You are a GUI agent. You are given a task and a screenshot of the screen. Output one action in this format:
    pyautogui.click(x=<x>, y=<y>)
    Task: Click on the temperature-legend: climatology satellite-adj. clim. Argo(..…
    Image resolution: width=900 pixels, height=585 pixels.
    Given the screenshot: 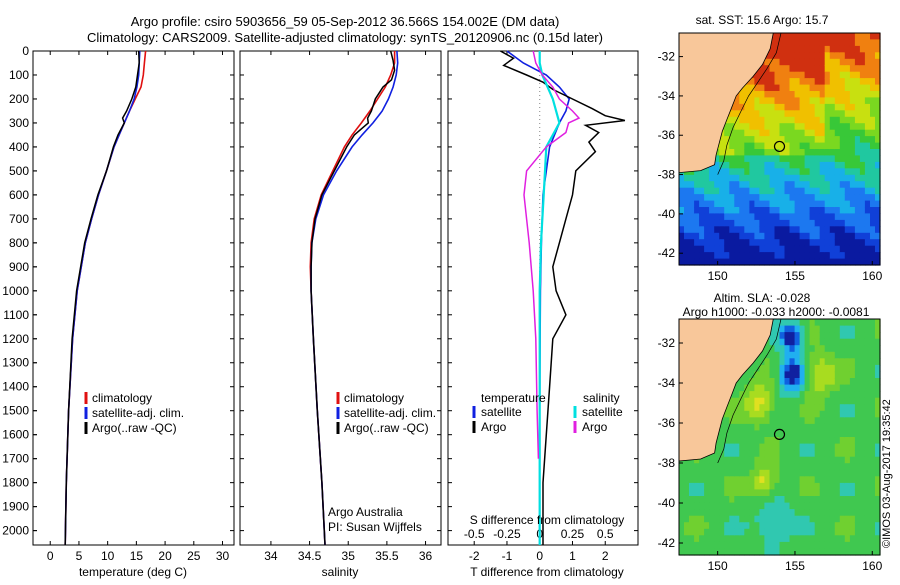 What is the action you would take?
    pyautogui.click(x=134, y=413)
    